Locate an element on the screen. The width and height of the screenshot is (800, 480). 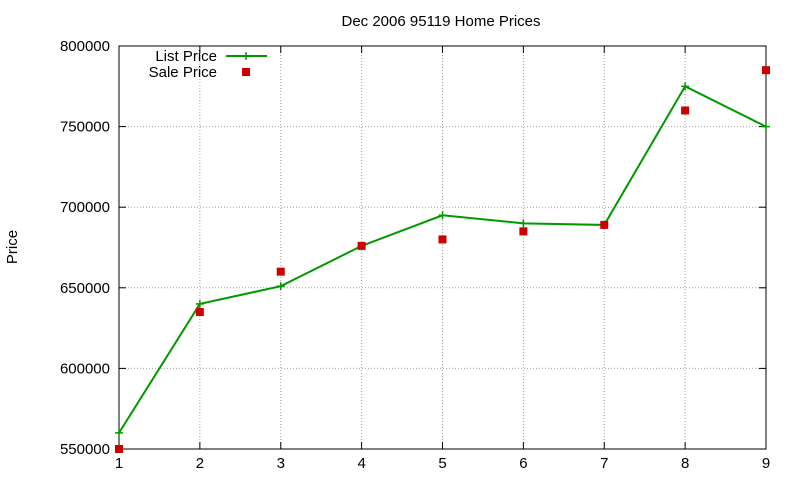
x-tick-label: 8 is located at coordinates (685, 463).